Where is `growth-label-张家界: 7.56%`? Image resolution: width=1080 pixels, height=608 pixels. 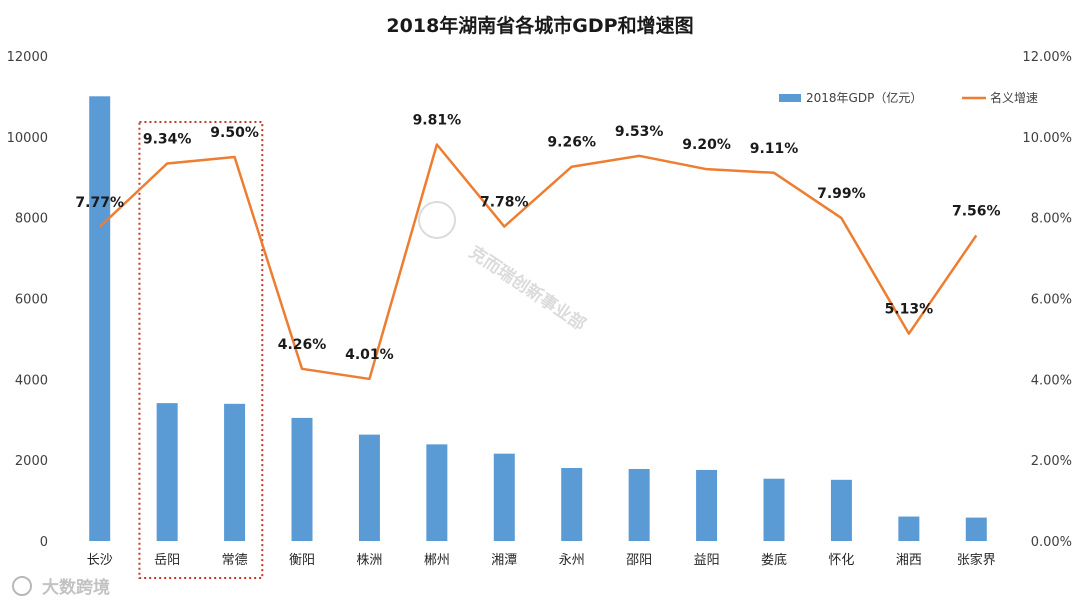
growth-label-张家界: 7.56% is located at coordinates (976, 211).